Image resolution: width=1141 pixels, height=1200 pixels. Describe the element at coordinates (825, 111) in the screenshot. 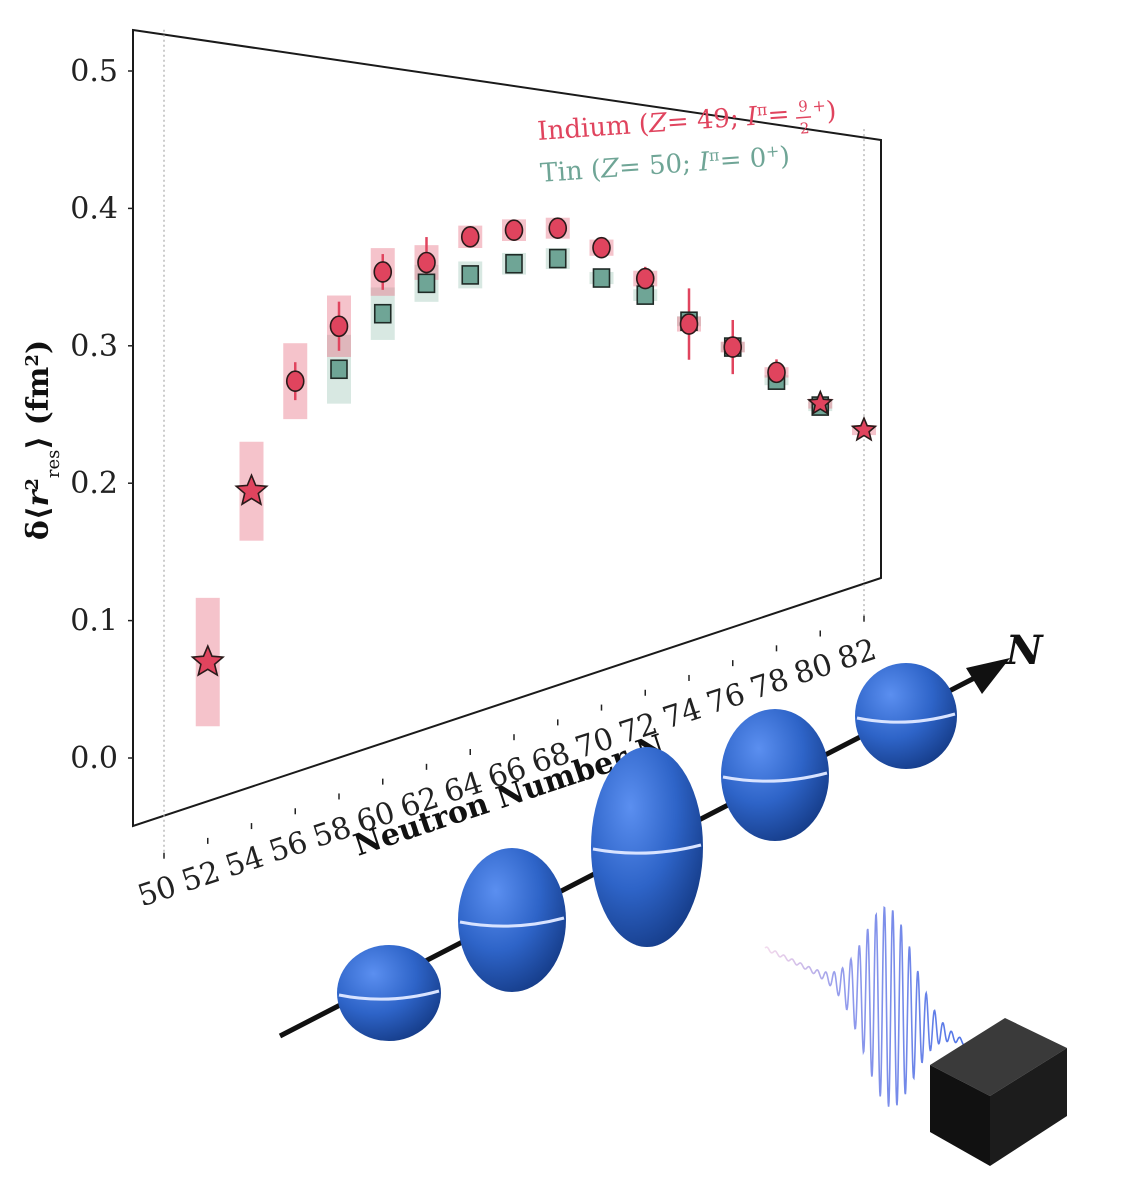

I see `legend-entry-indium-tail: +)` at that location.